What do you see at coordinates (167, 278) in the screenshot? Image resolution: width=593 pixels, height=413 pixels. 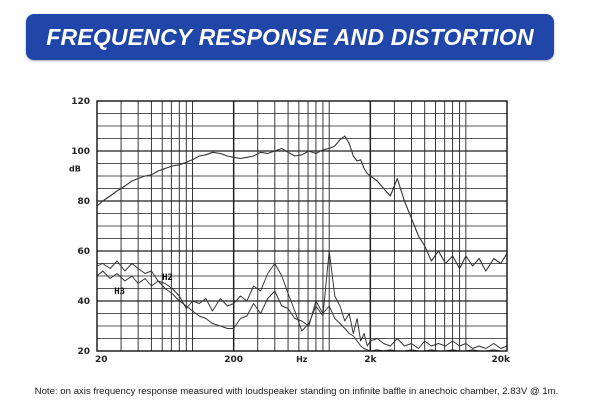 I see `series-label-h2: H2` at bounding box center [167, 278].